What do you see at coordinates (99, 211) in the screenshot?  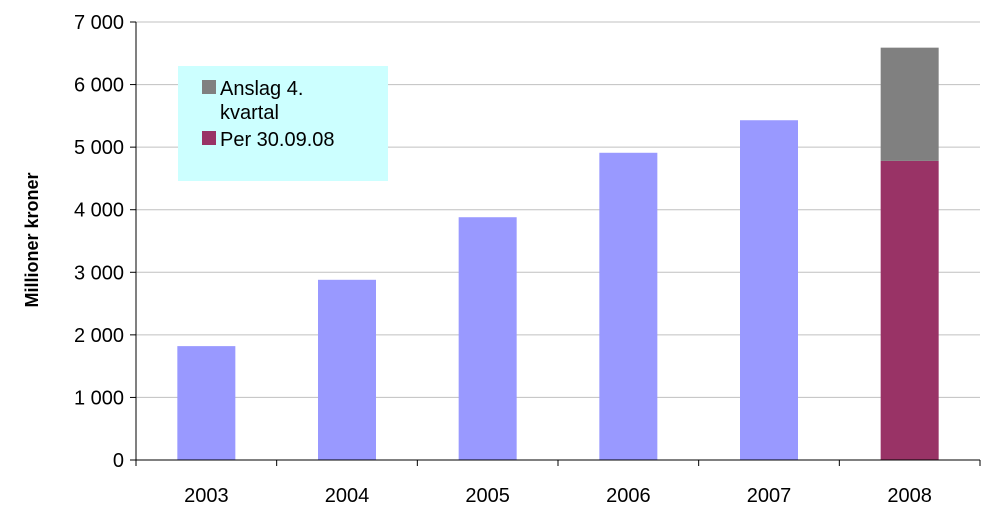 I see `y-tick-label: 4 000` at bounding box center [99, 211].